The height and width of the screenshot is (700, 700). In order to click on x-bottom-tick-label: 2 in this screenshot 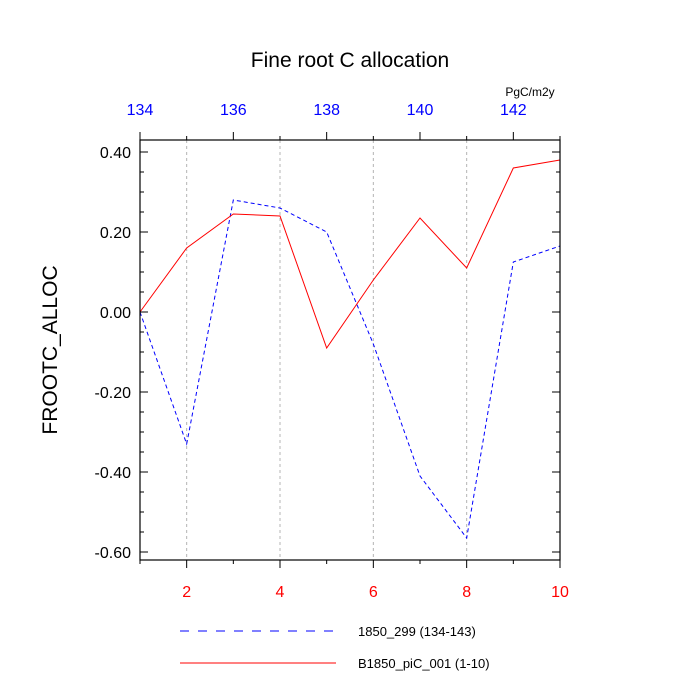, I will do `click(186, 592)`.